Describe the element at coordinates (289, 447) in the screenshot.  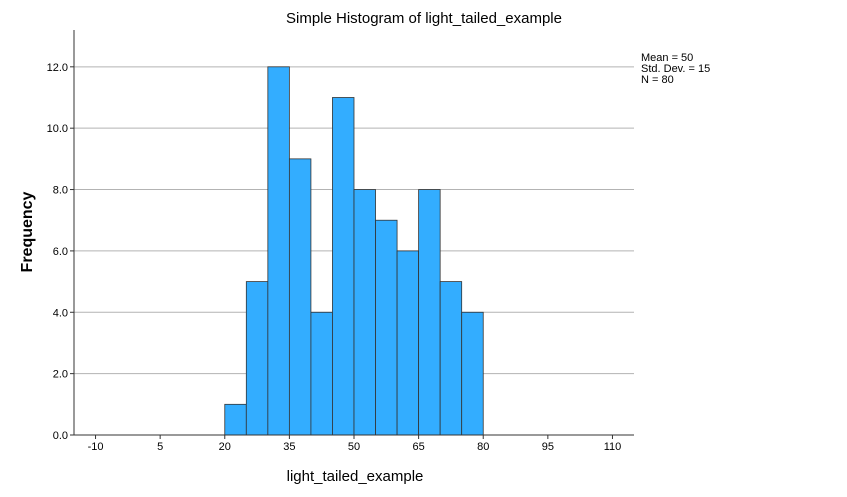
I see `x-tick-label-3: 35` at that location.